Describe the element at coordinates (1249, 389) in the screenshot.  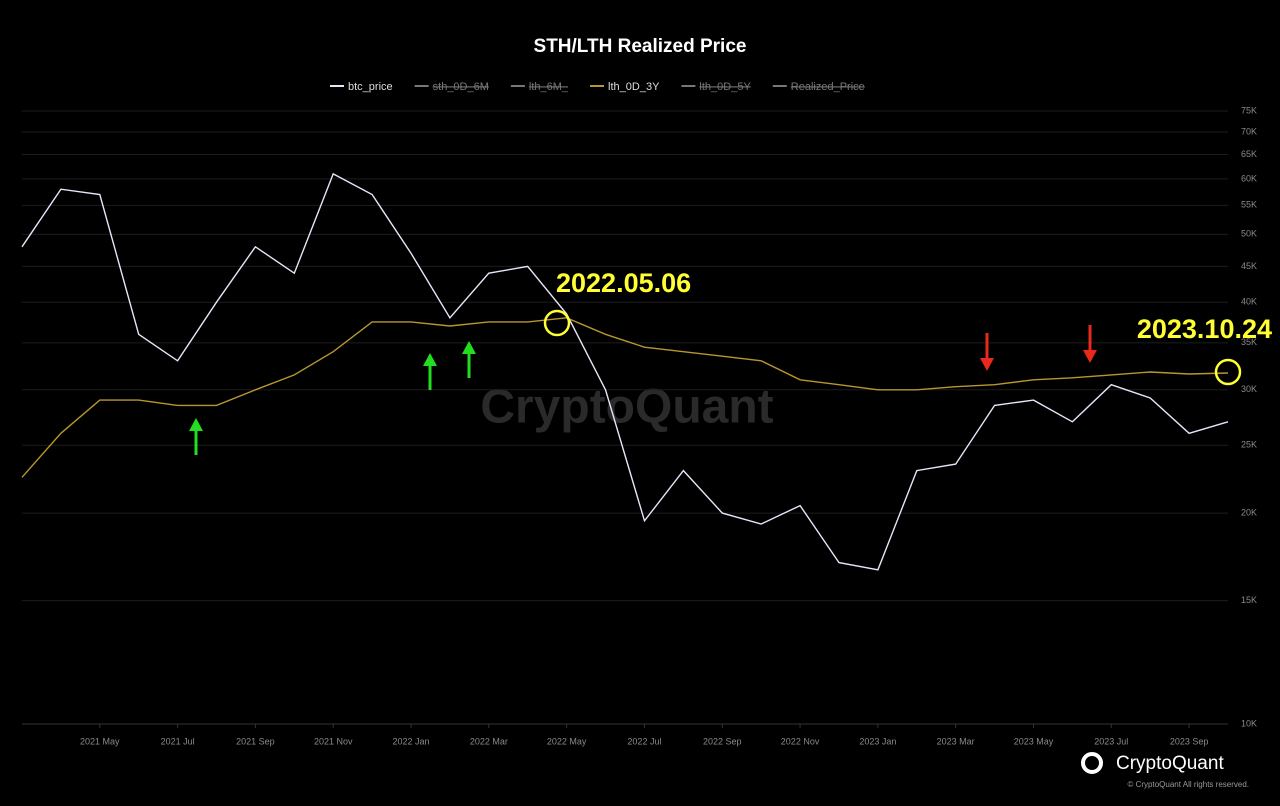
I see `y-tick-label: 30K` at that location.